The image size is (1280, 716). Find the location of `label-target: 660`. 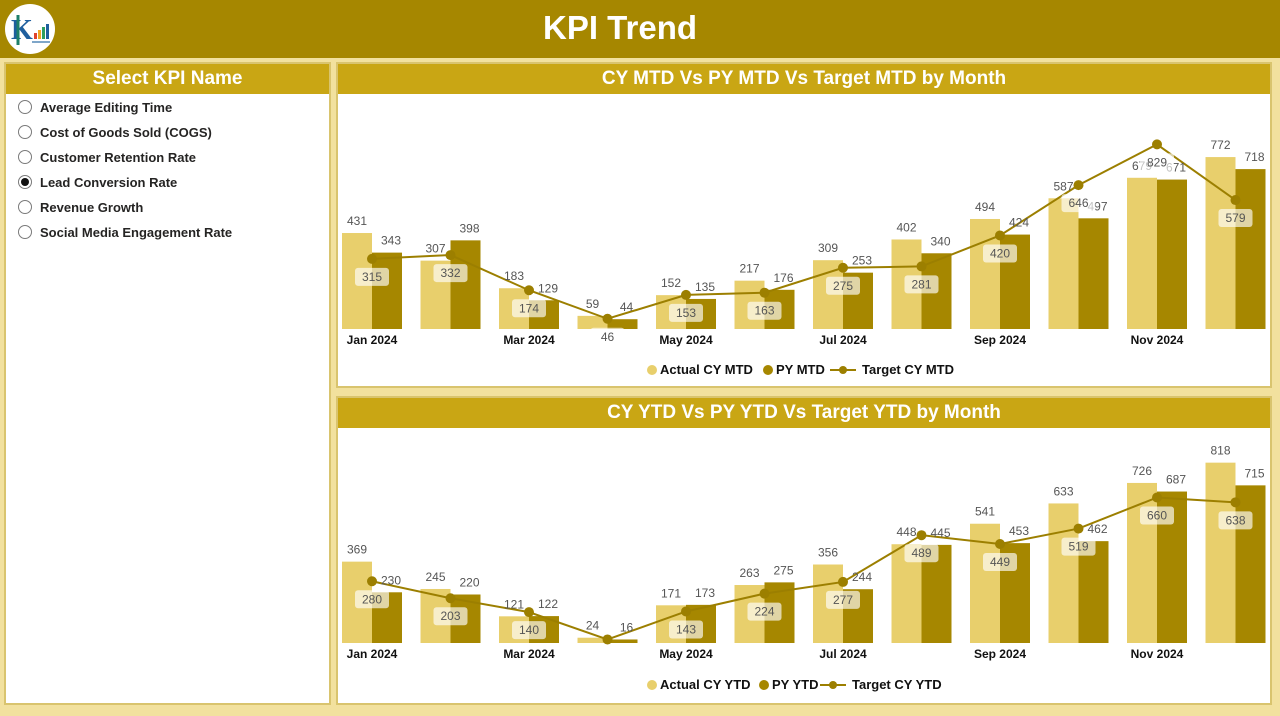

label-target: 660 is located at coordinates (1157, 515).